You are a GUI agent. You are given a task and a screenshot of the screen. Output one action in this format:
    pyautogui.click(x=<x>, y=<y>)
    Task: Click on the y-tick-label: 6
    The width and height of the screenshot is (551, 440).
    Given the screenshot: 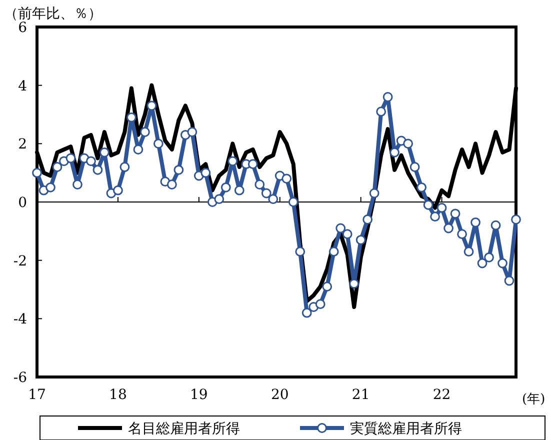 What is the action you would take?
    pyautogui.click(x=23, y=28)
    